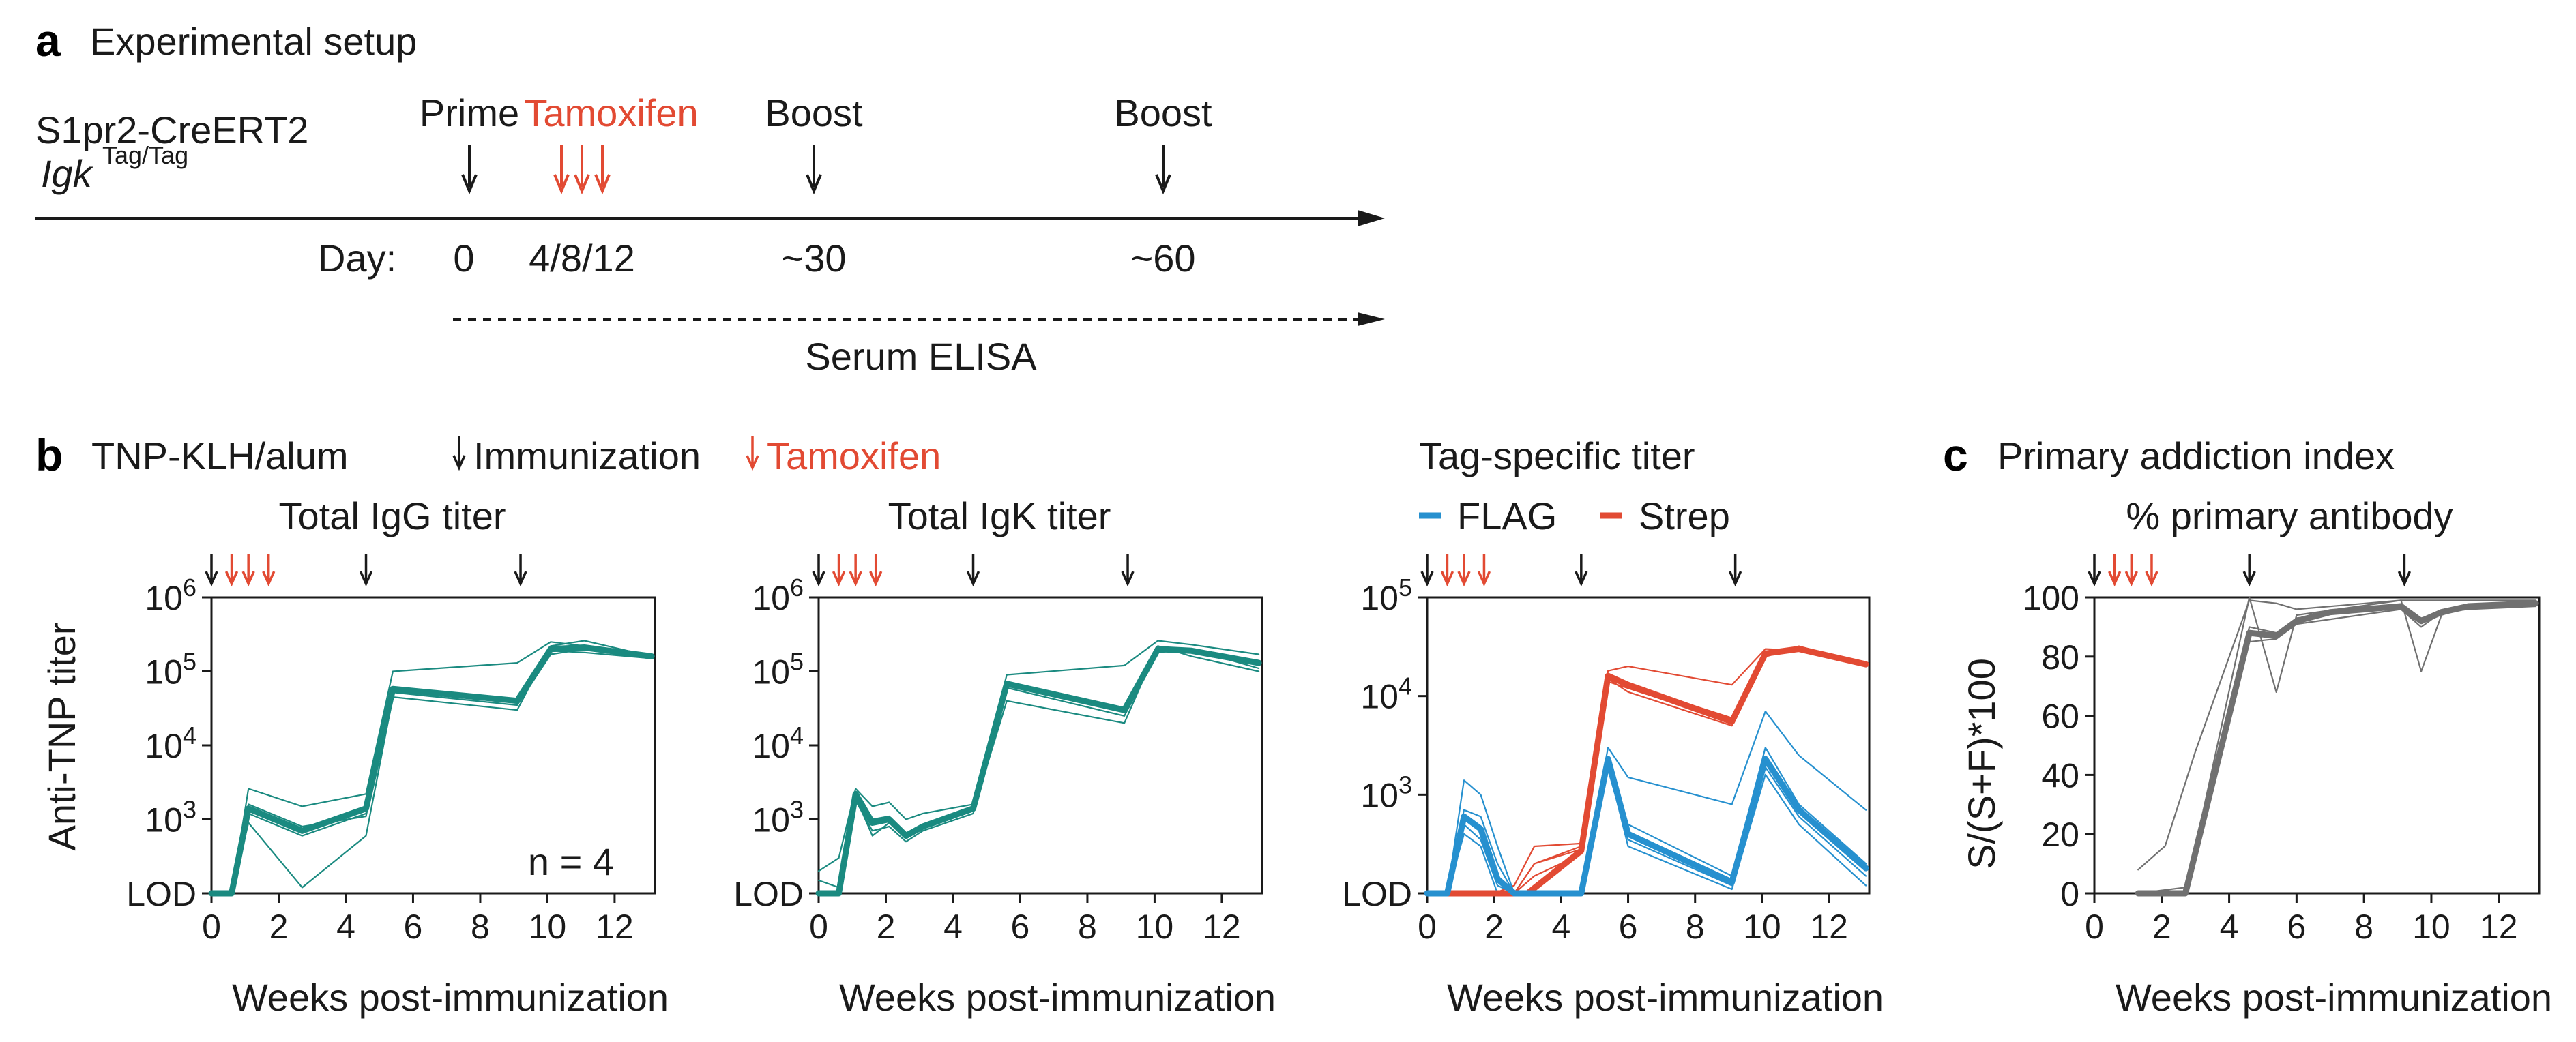  Describe the element at coordinates (1646, 826) in the screenshot. I see `flag-mean-series-line` at that location.